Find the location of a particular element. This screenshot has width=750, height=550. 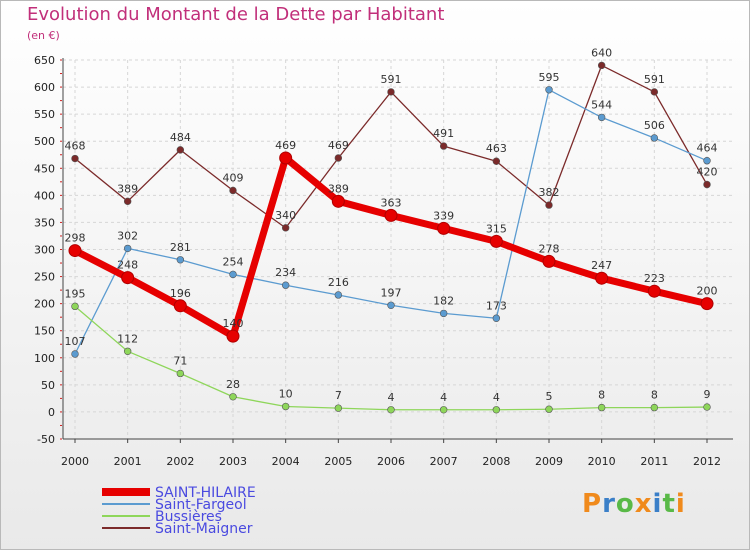

y-tick-label: 300 is located at coordinates (44, 250).